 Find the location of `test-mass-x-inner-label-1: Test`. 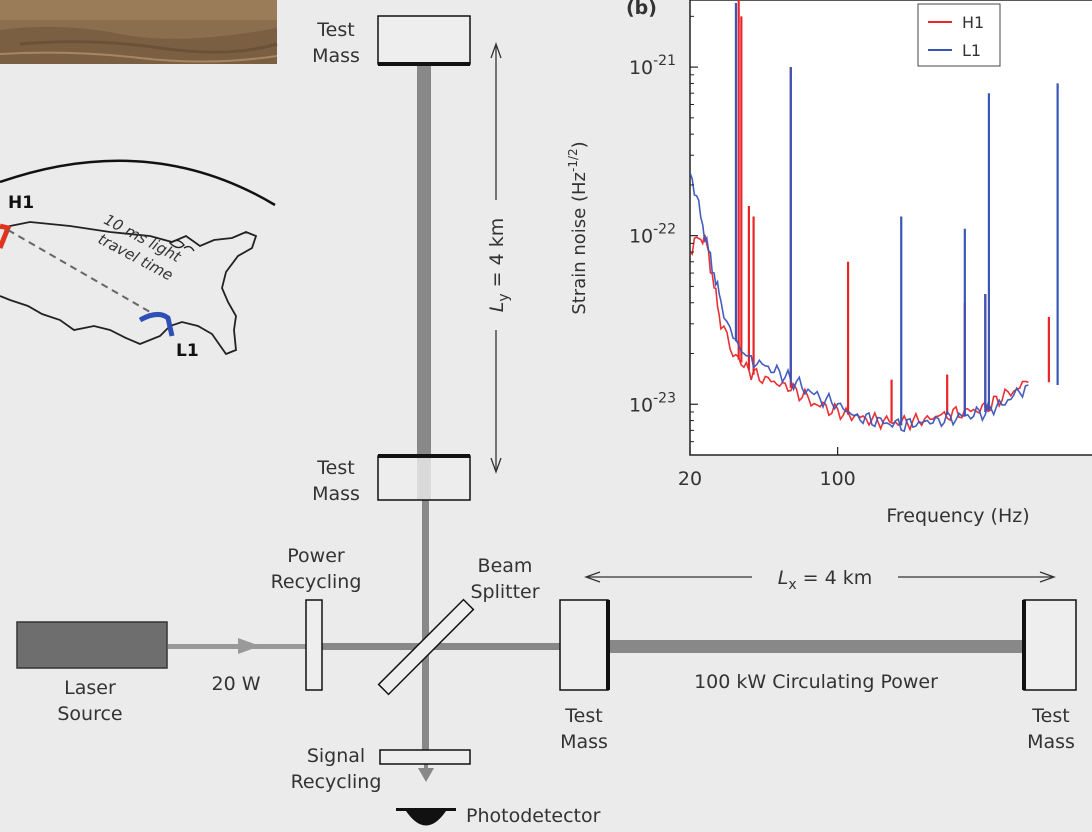

test-mass-x-inner-label-1: Test is located at coordinates (583, 716).